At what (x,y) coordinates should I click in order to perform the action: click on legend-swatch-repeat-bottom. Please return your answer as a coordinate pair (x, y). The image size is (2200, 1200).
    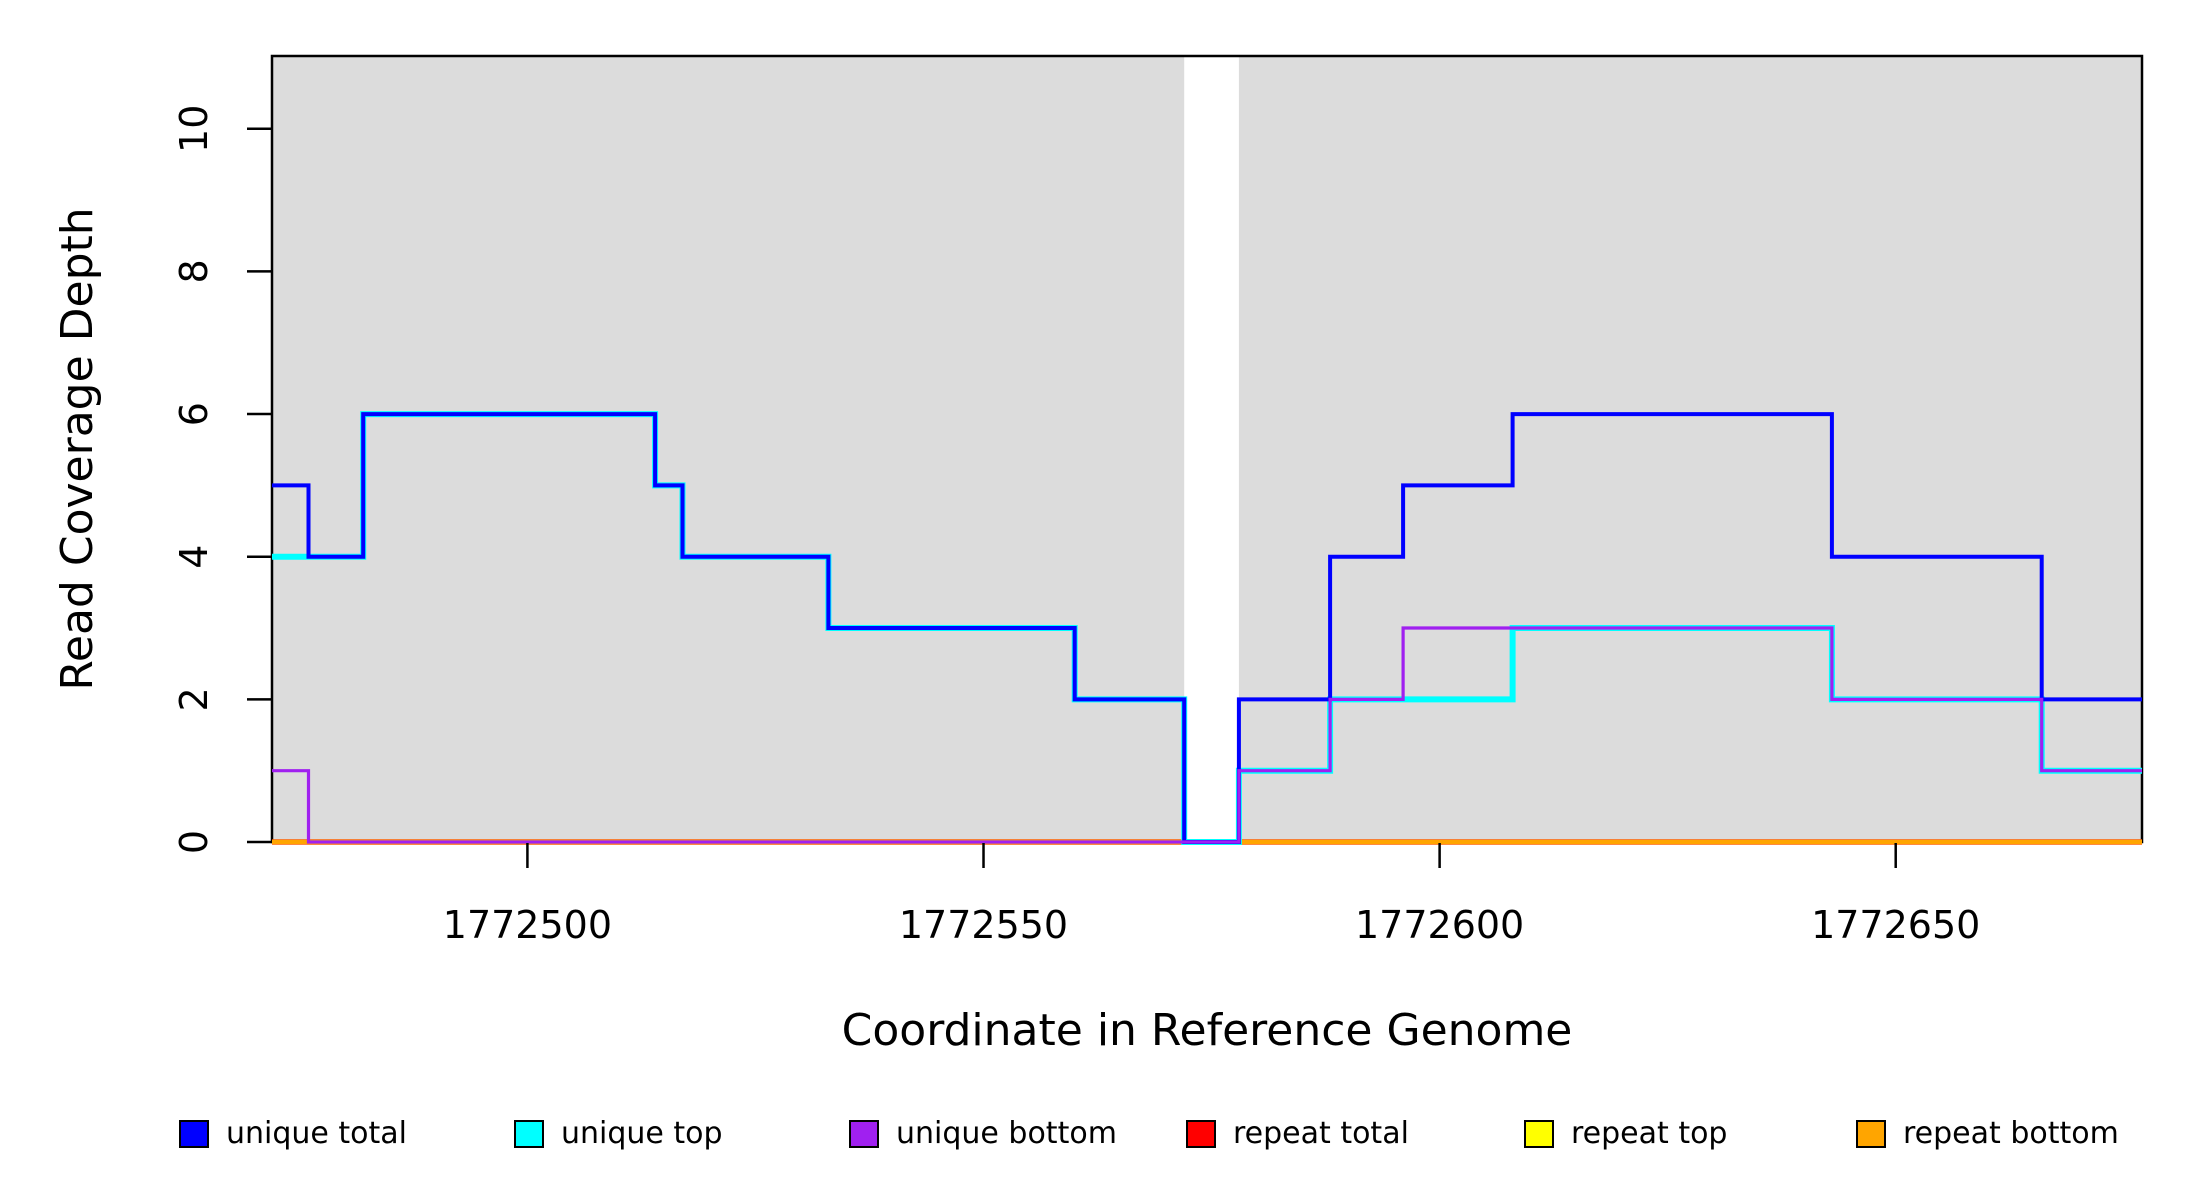
    Looking at the image, I should click on (1871, 1134).